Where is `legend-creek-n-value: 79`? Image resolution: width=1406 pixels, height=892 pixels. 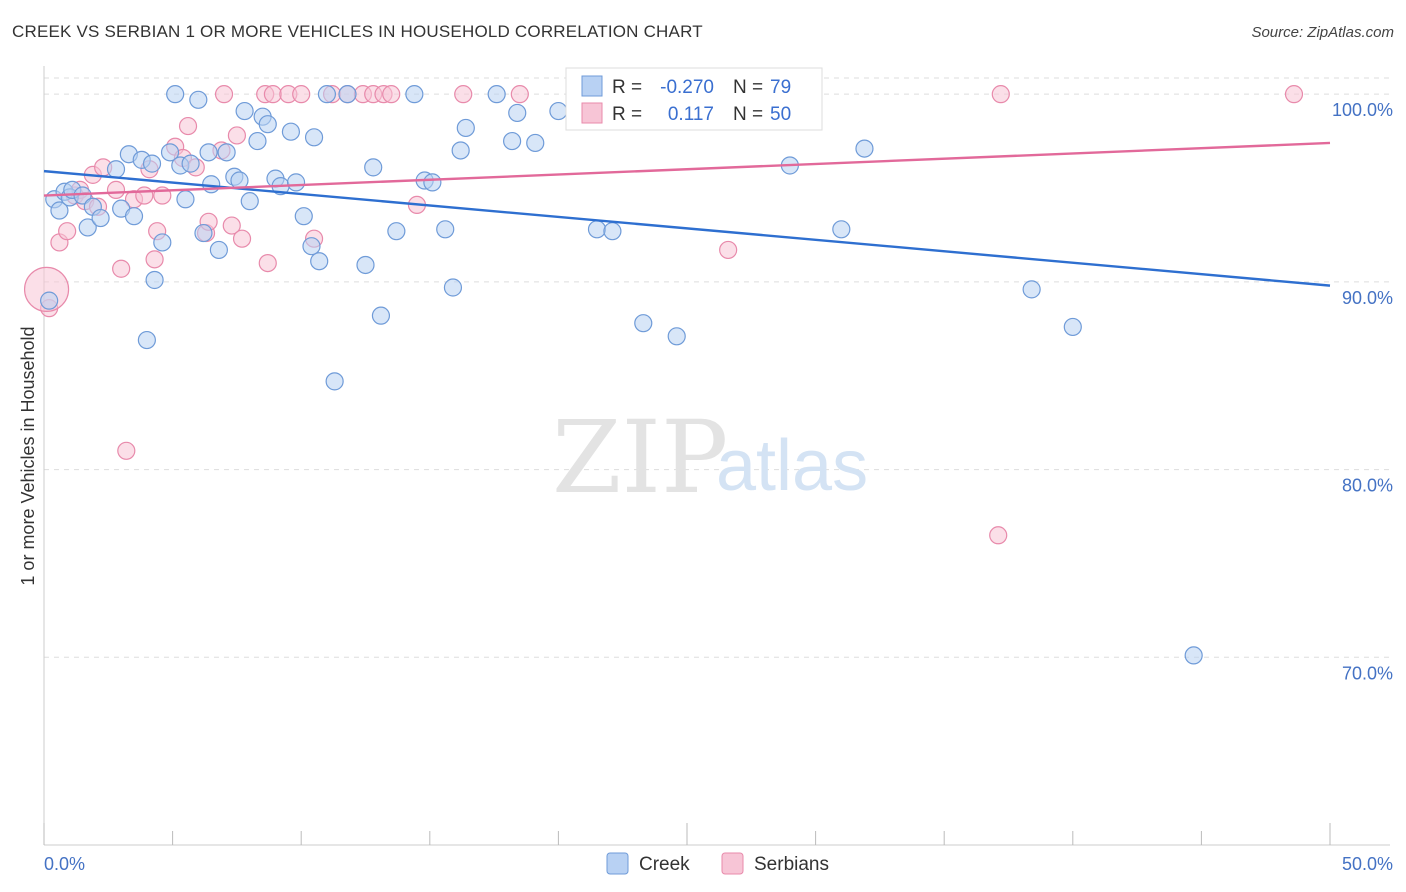 legend-creek-n-value: 79 is located at coordinates (780, 87).